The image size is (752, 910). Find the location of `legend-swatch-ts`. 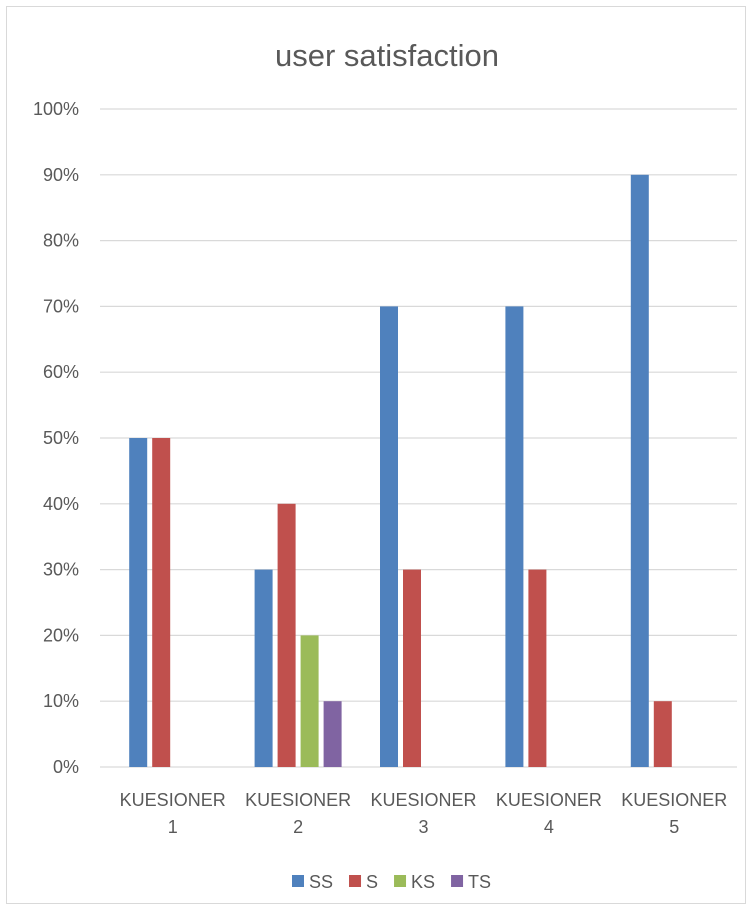

legend-swatch-ts is located at coordinates (457, 881).